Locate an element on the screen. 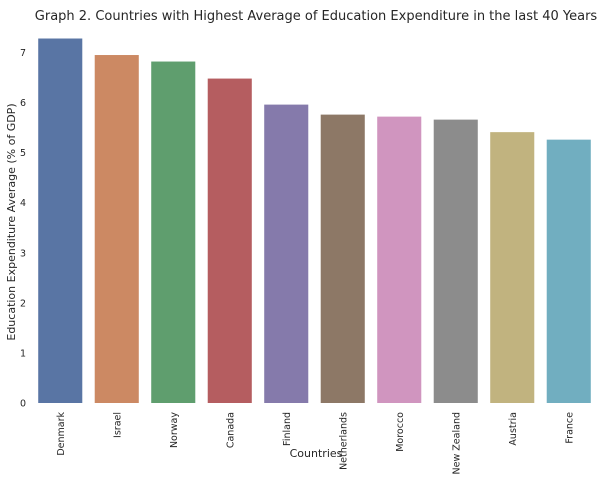 This screenshot has height=492, width=601. x-tick-label: Norway is located at coordinates (174, 430).